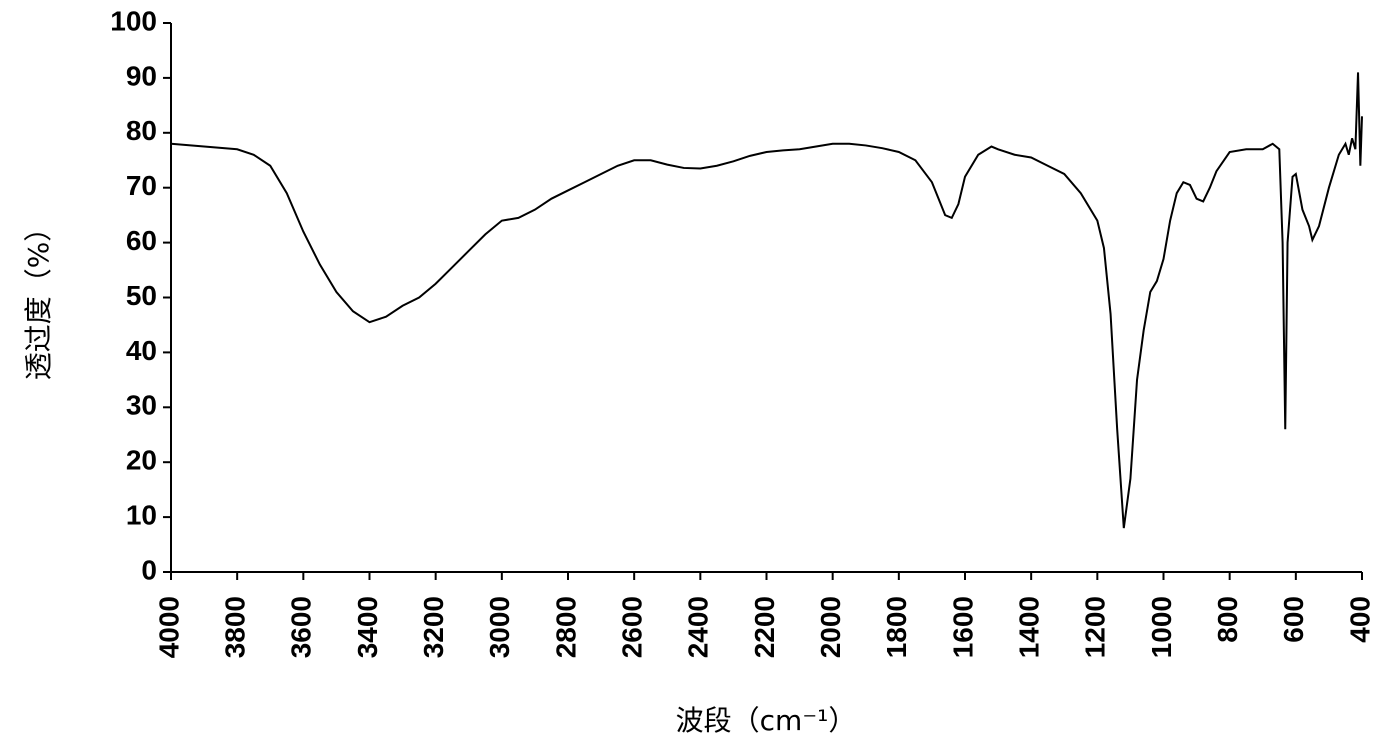  Describe the element at coordinates (565, 627) in the screenshot. I see `x-tick-label: 2800` at that location.